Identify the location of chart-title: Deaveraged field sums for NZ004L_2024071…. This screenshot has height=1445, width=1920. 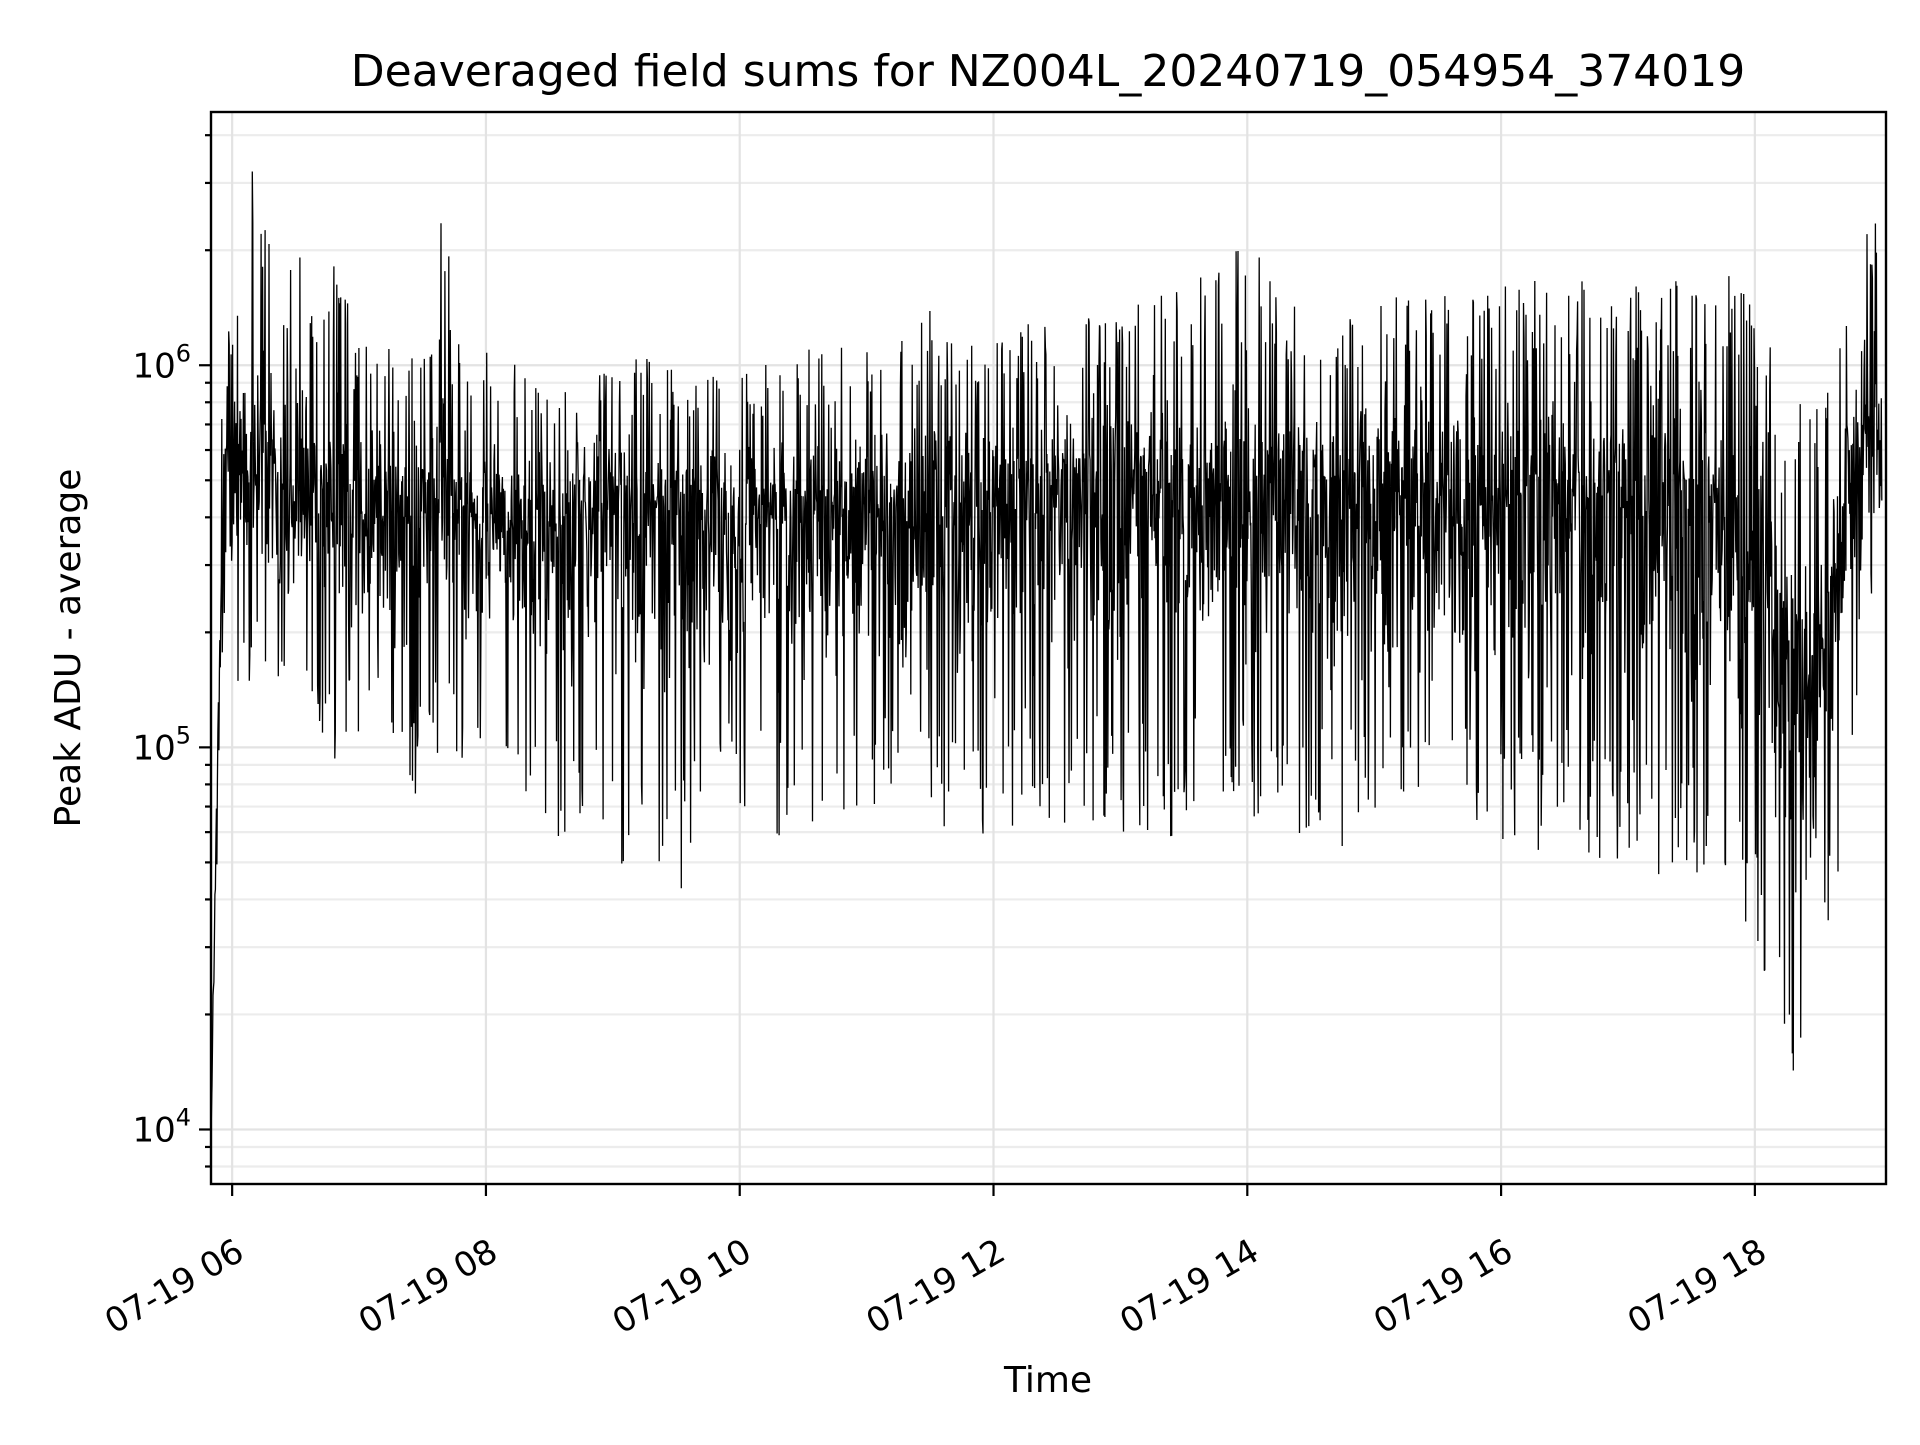
(1048, 71).